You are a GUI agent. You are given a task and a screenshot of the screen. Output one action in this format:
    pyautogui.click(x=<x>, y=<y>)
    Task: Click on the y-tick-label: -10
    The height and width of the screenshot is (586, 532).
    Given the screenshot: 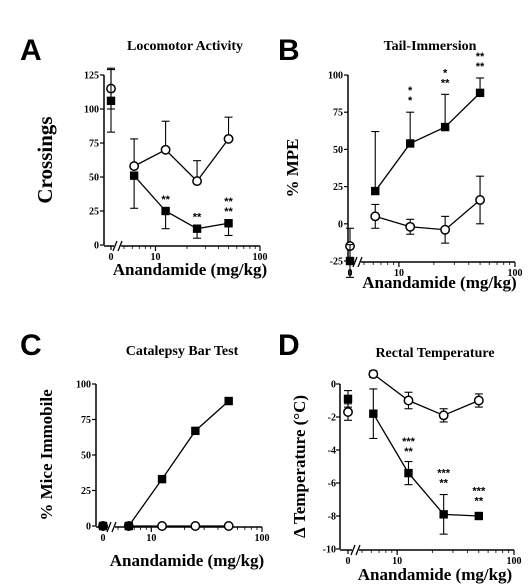 What is the action you would take?
    pyautogui.click(x=329, y=550)
    